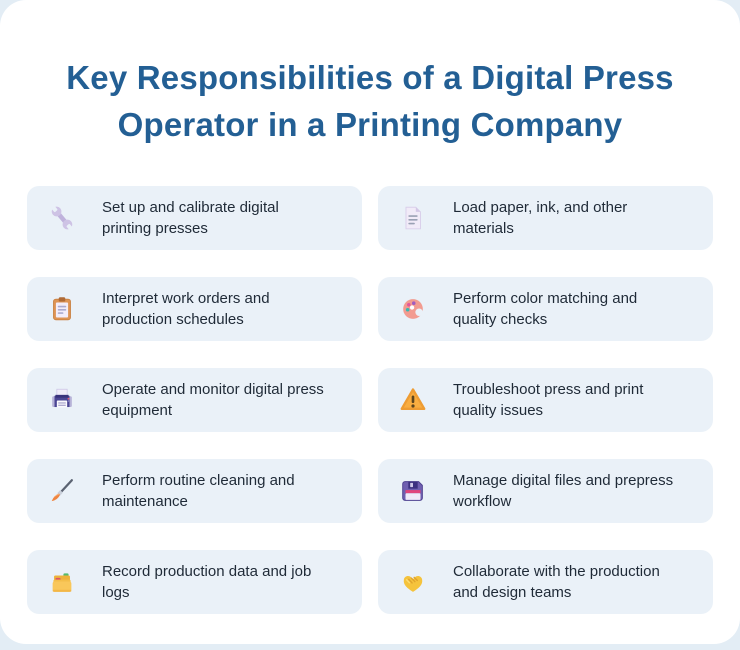 The image size is (740, 650). Describe the element at coordinates (413, 218) in the screenshot. I see `document-icon` at that location.